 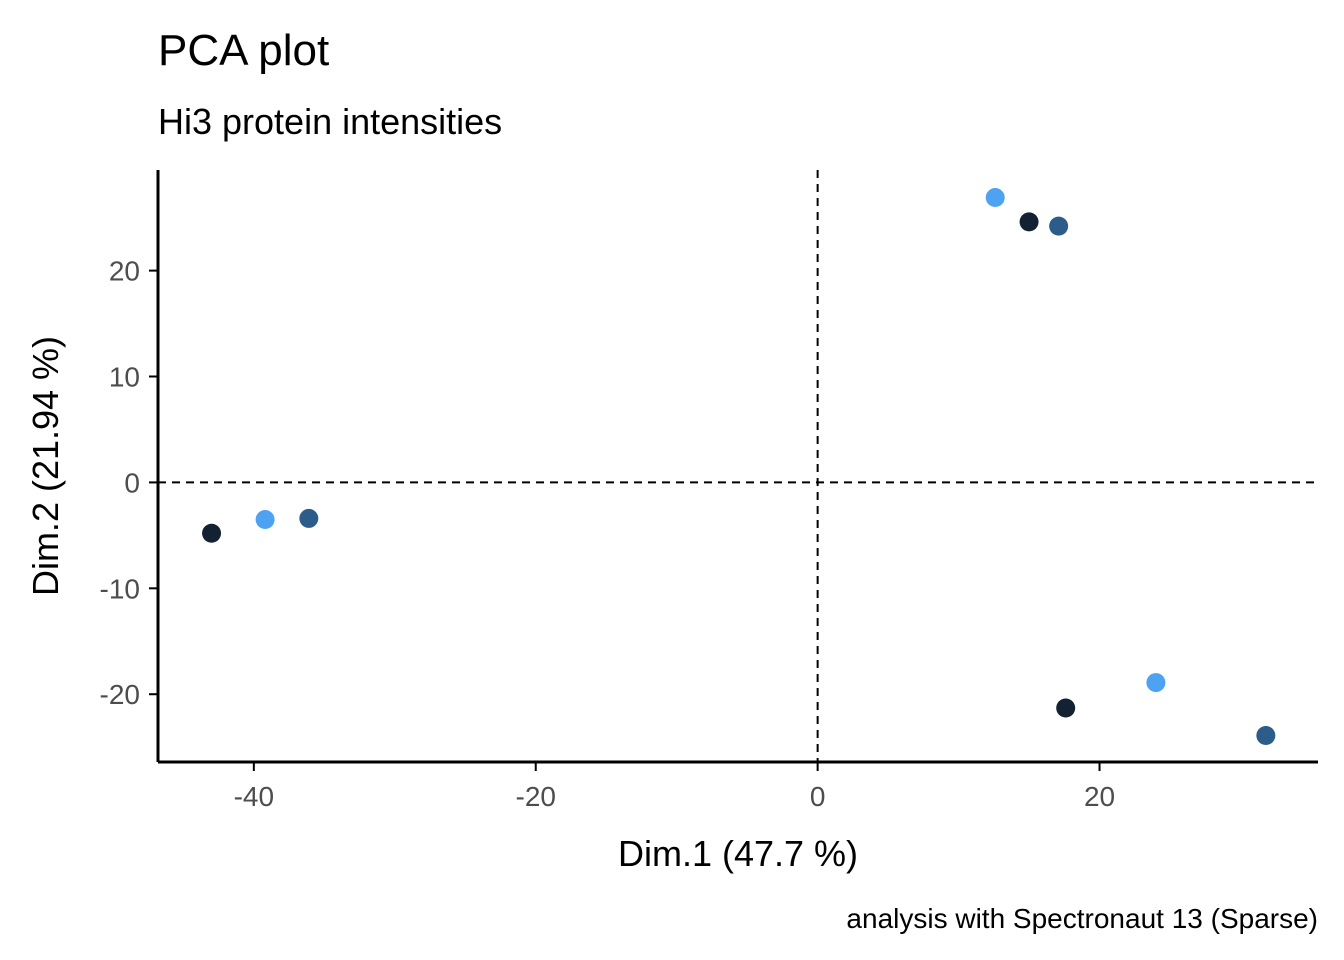 I want to click on x-tick-label: -40, so click(x=254, y=796).